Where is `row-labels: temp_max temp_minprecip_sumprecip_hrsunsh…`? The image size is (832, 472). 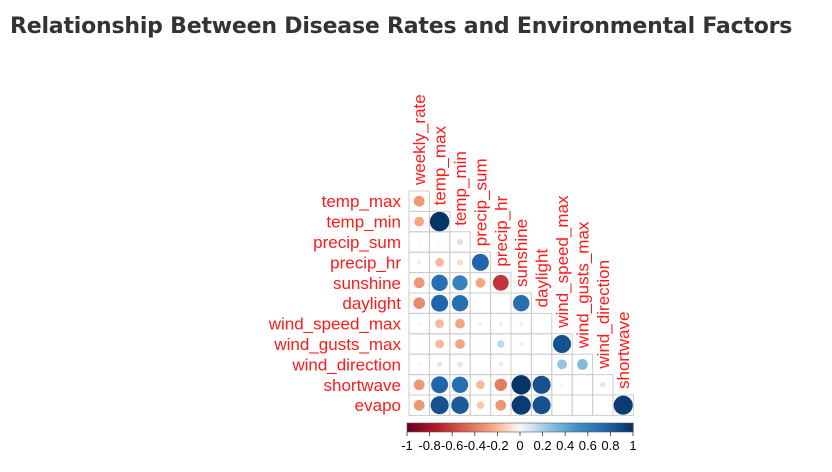
row-labels: temp_max temp_minprecip_sumprecip_hrsunsh… is located at coordinates (335, 303).